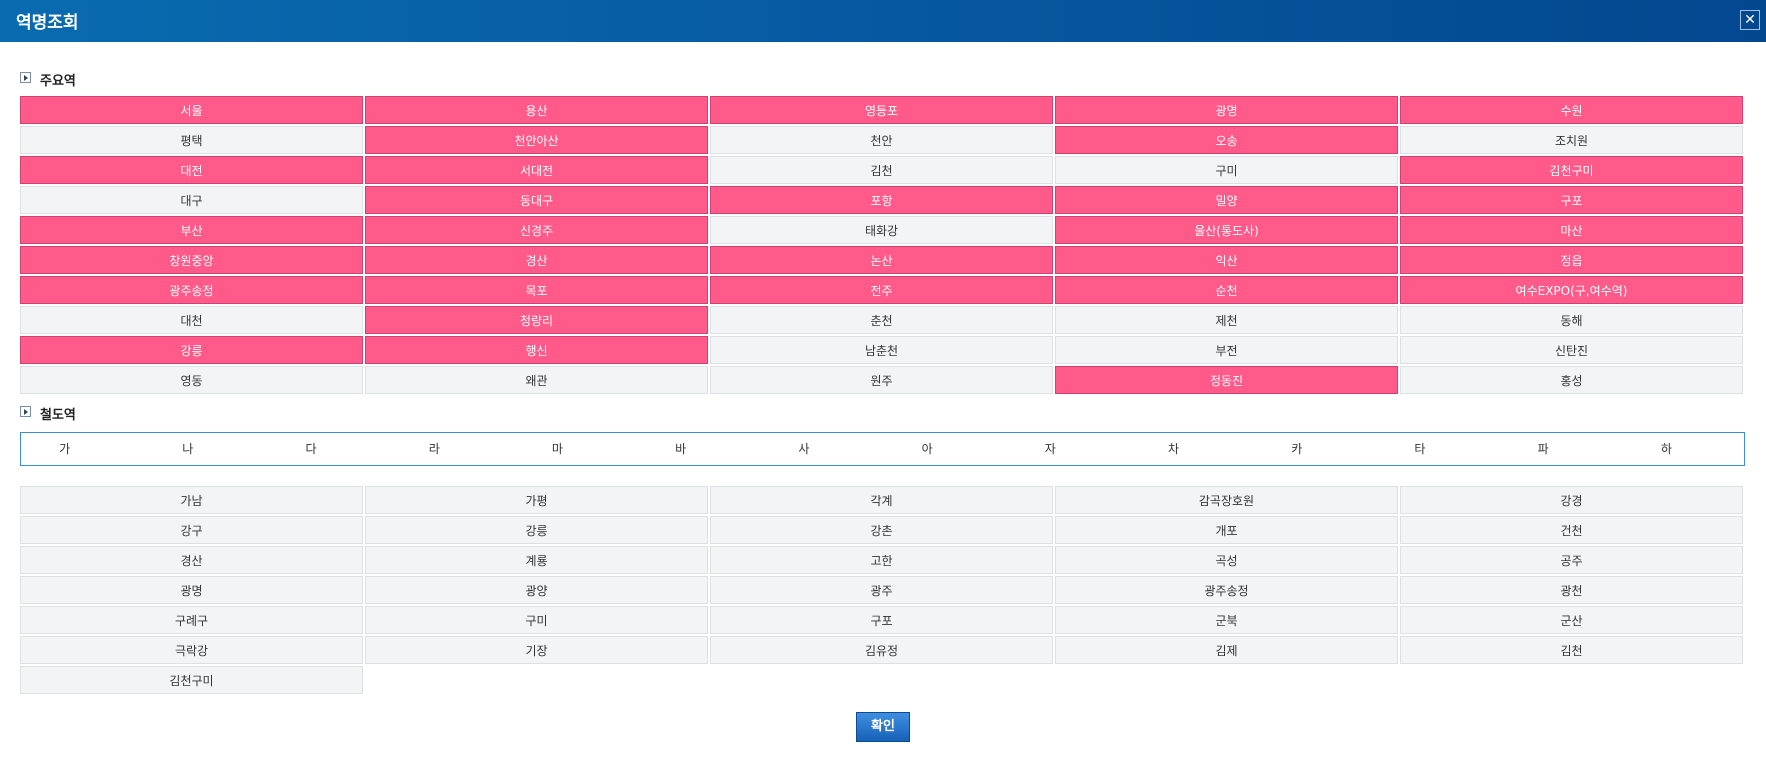 The height and width of the screenshot is (760, 1766). What do you see at coordinates (557, 449) in the screenshot?
I see `index-tab: 마` at bounding box center [557, 449].